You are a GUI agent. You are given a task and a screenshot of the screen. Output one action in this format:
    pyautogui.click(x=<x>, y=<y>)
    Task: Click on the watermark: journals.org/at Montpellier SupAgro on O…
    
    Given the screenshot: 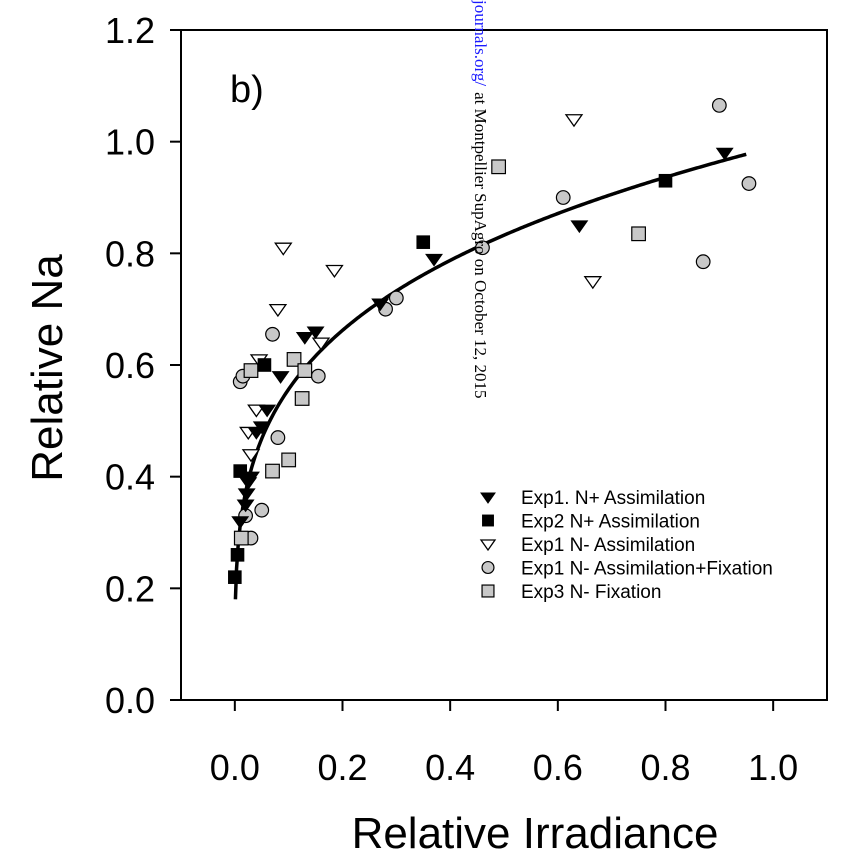 What is the action you would take?
    pyautogui.click(x=480, y=199)
    